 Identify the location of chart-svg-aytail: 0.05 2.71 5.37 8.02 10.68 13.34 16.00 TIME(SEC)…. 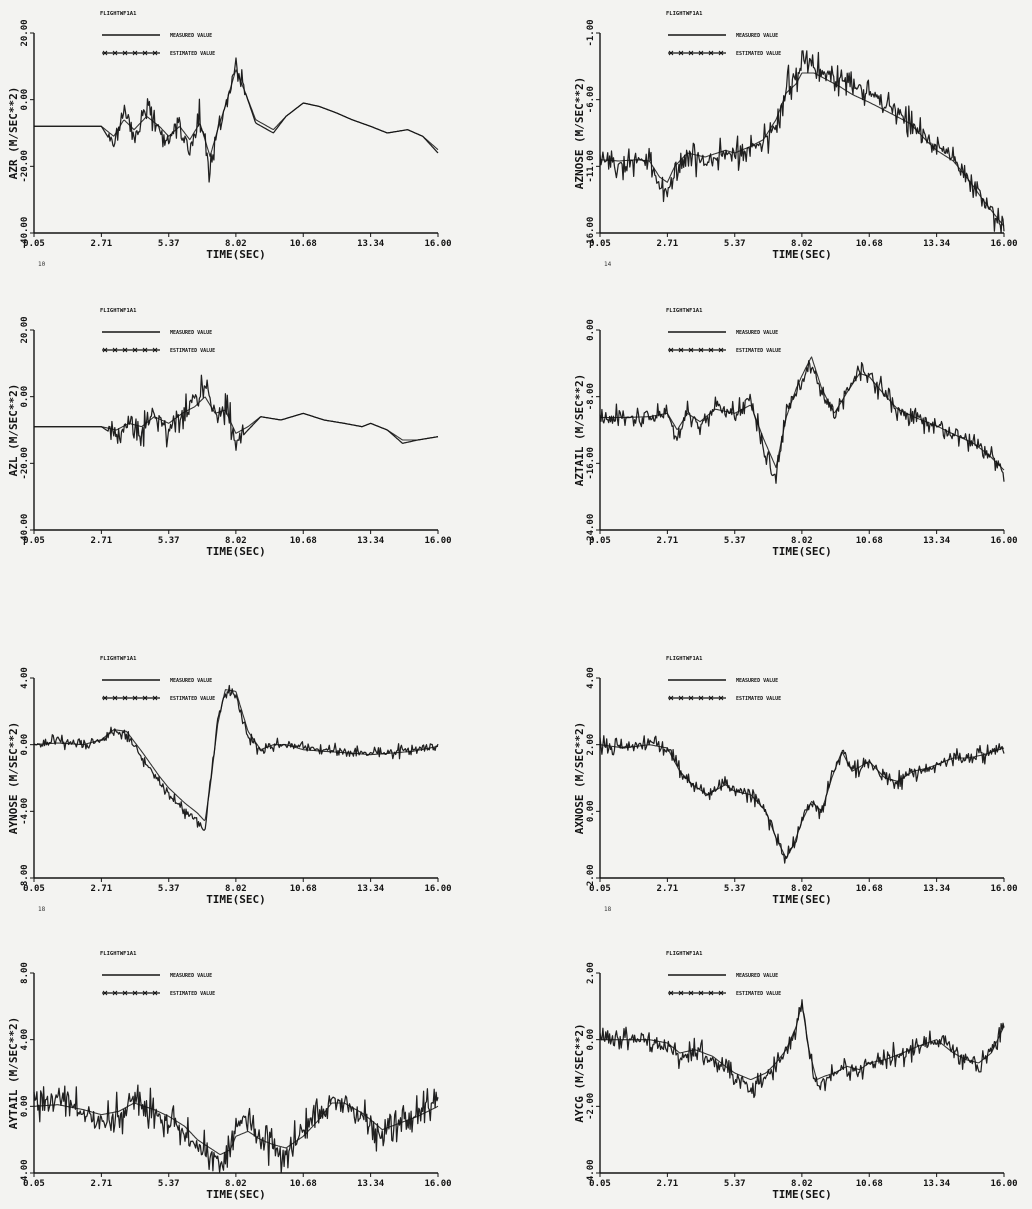
(229, 1076).